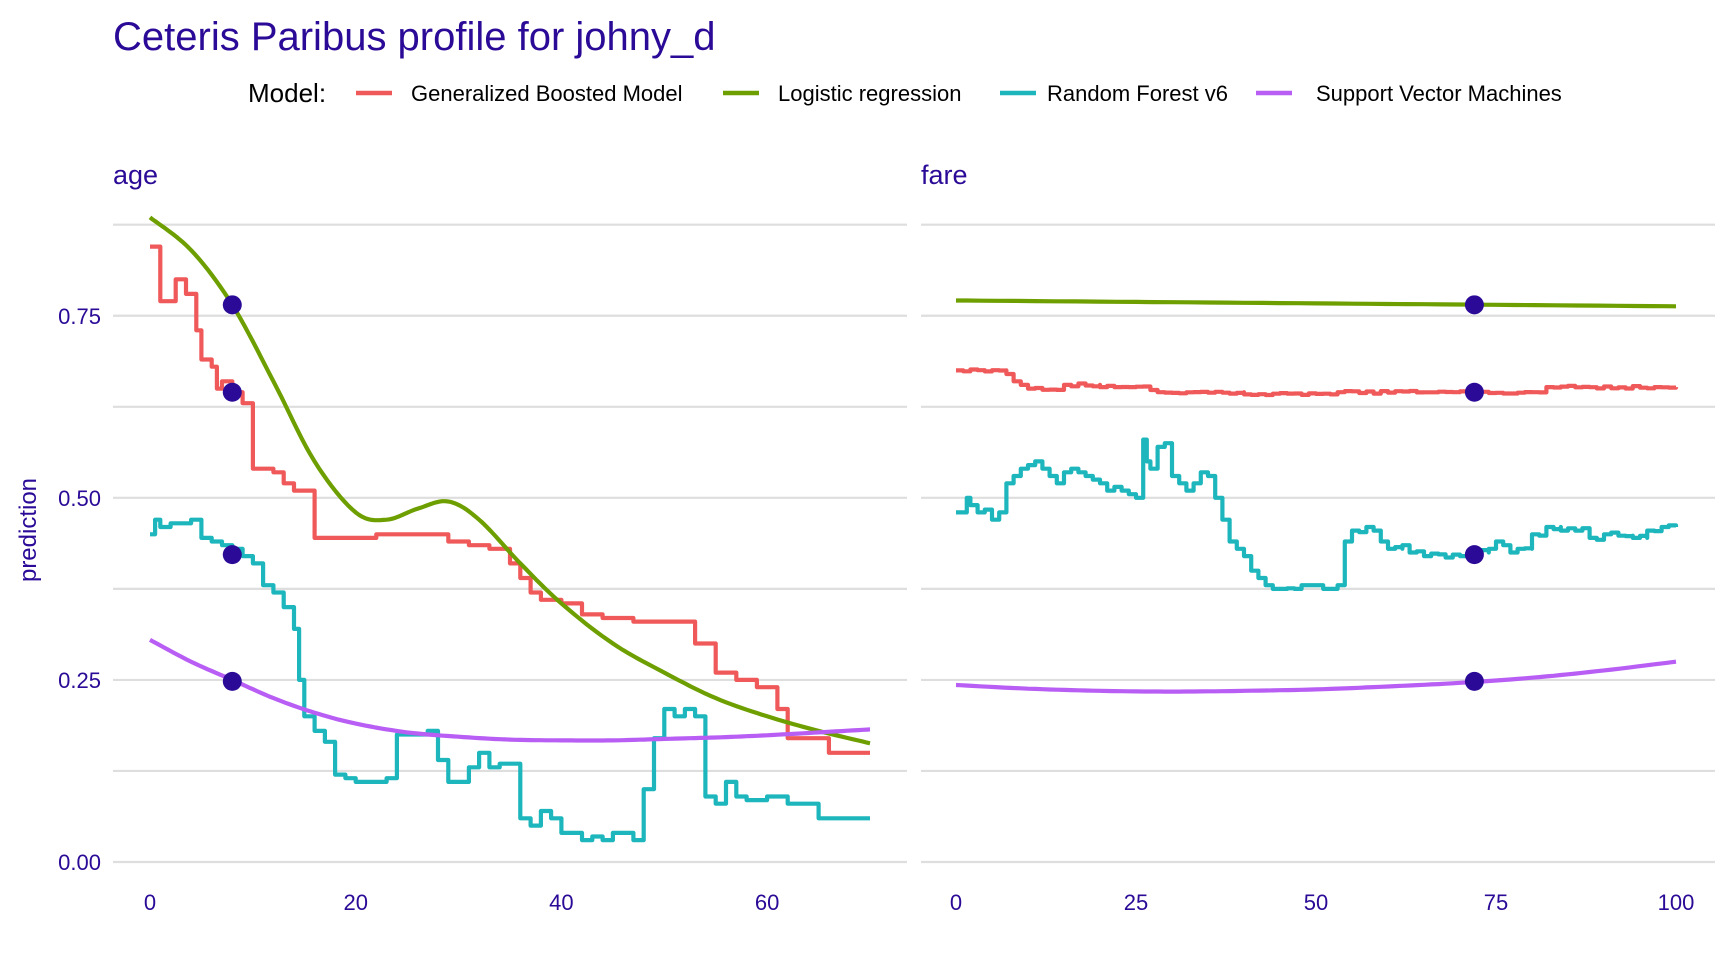  I want to click on panel-strip-age: age, so click(135, 175).